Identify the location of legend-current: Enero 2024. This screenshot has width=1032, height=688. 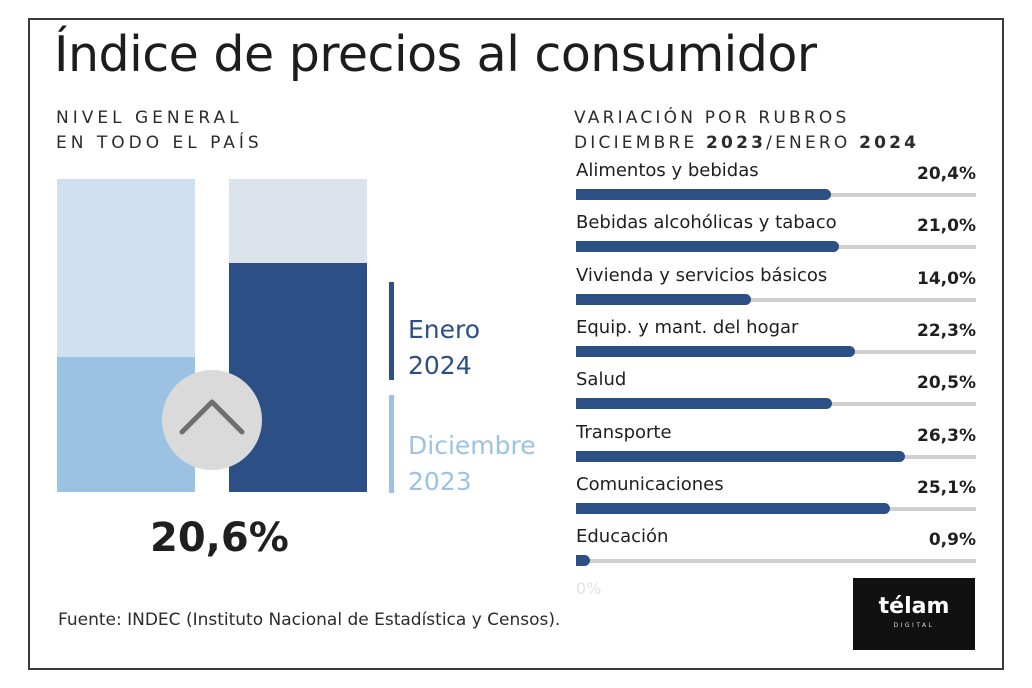
(444, 348).